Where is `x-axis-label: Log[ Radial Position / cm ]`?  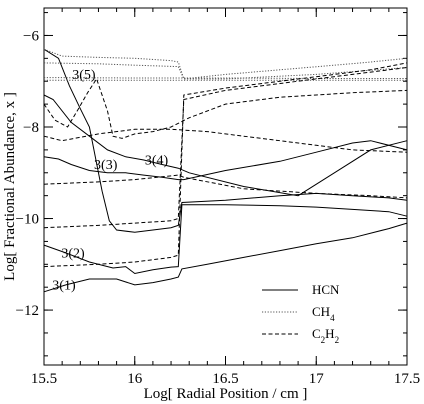
x-axis-label: Log[ Radial Position / cm ] is located at coordinates (226, 394).